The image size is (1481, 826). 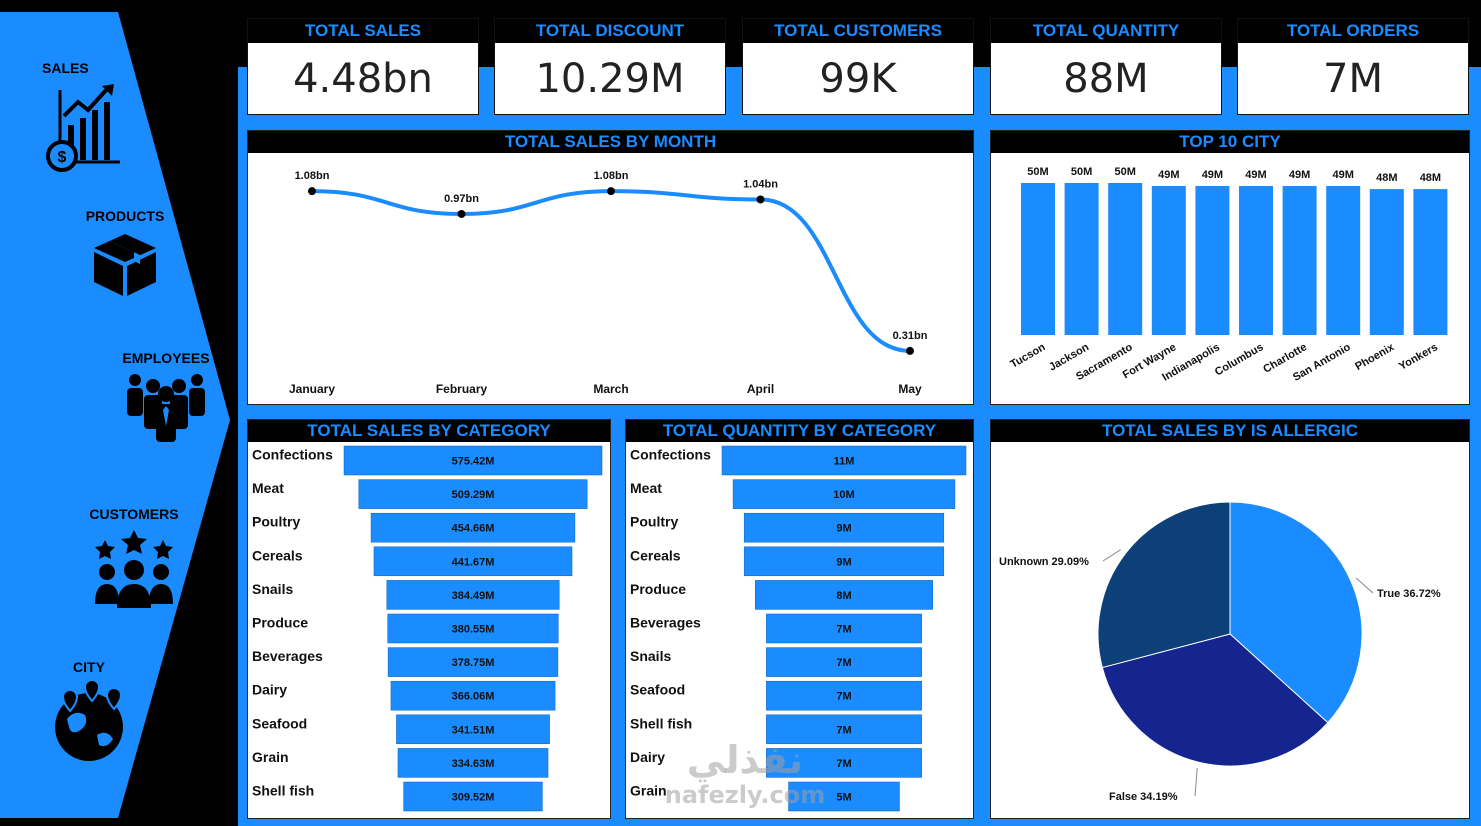 I want to click on series-line, so click(x=611, y=271).